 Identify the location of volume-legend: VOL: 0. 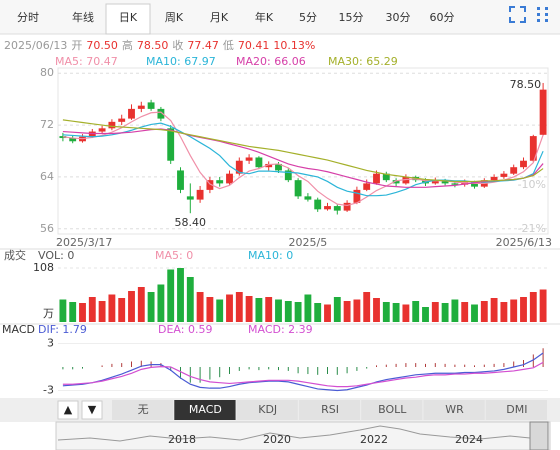
(56, 255).